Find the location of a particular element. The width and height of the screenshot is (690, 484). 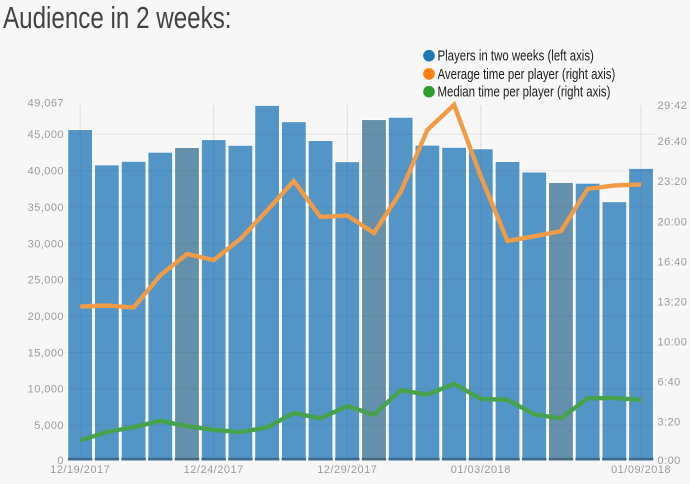

svg-text:Players in two weeks (left axi: Players in two weeks (left axis) is located at coordinates (516, 55).